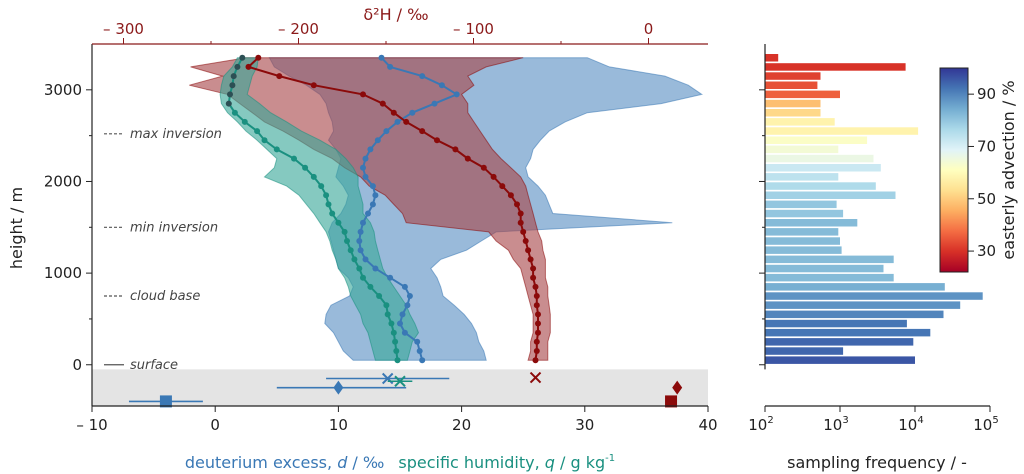 This screenshot has height=474, width=1024. What do you see at coordinates (176, 134) in the screenshot?
I see `annotation-label: max inversion` at bounding box center [176, 134].